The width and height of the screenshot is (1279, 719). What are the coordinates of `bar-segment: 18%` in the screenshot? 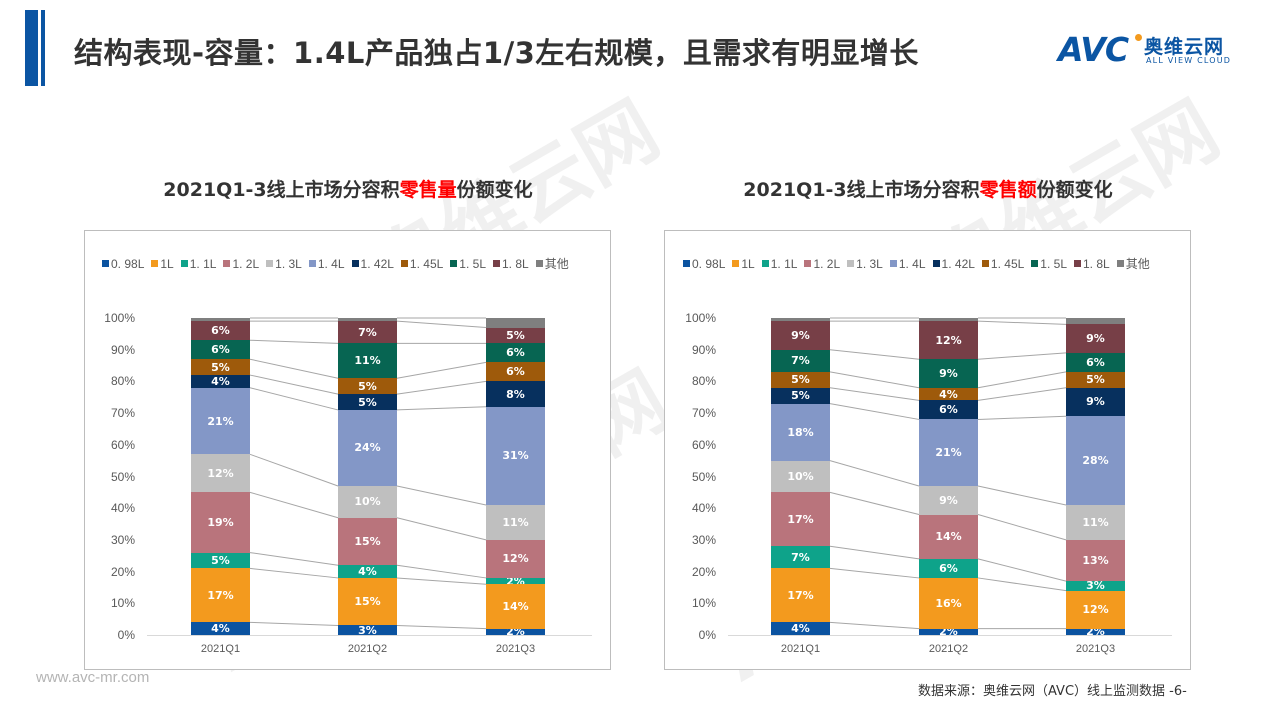 It's located at (800, 432).